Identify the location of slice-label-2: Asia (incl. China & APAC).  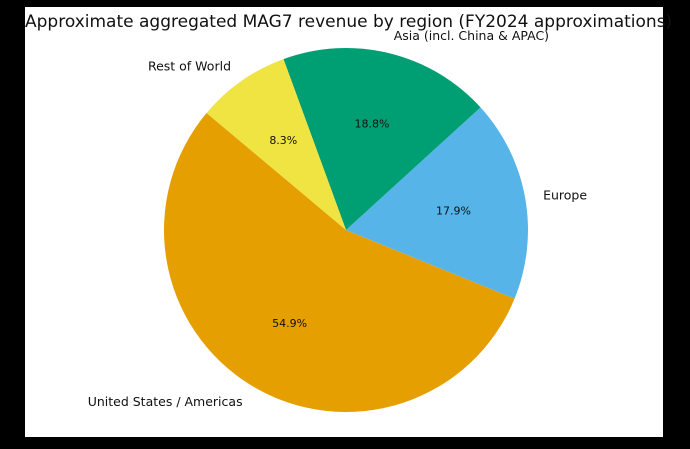
(471, 35).